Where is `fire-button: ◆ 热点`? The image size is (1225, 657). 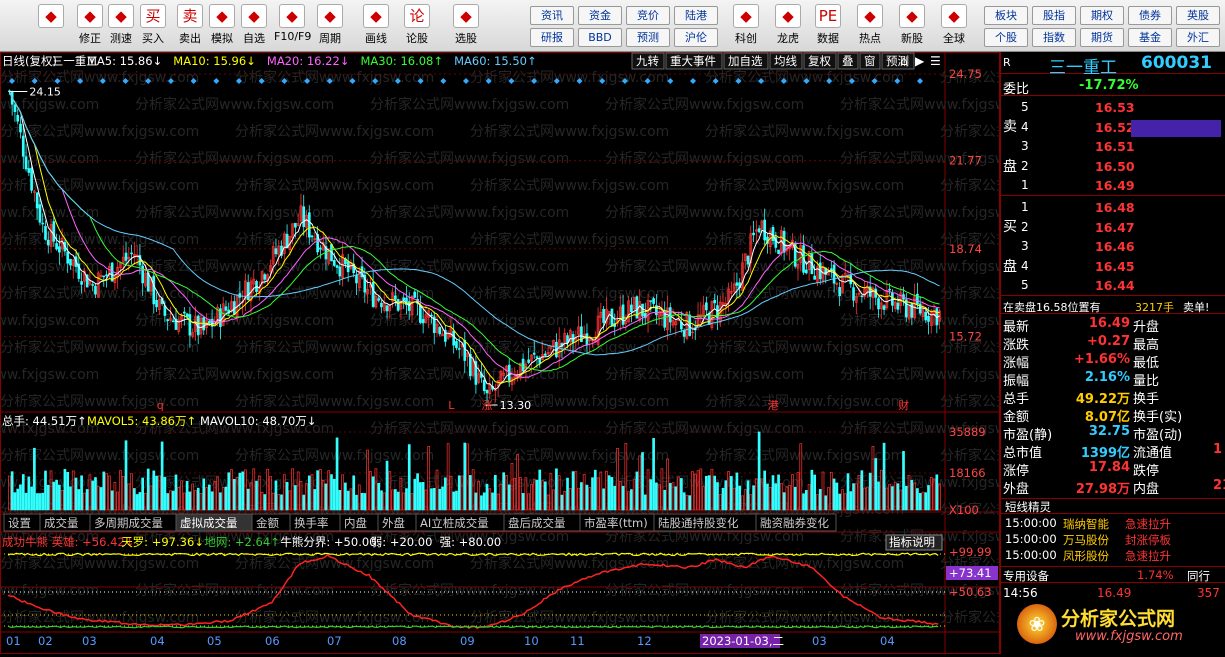
fire-button: ◆ 热点 is located at coordinates (870, 26).